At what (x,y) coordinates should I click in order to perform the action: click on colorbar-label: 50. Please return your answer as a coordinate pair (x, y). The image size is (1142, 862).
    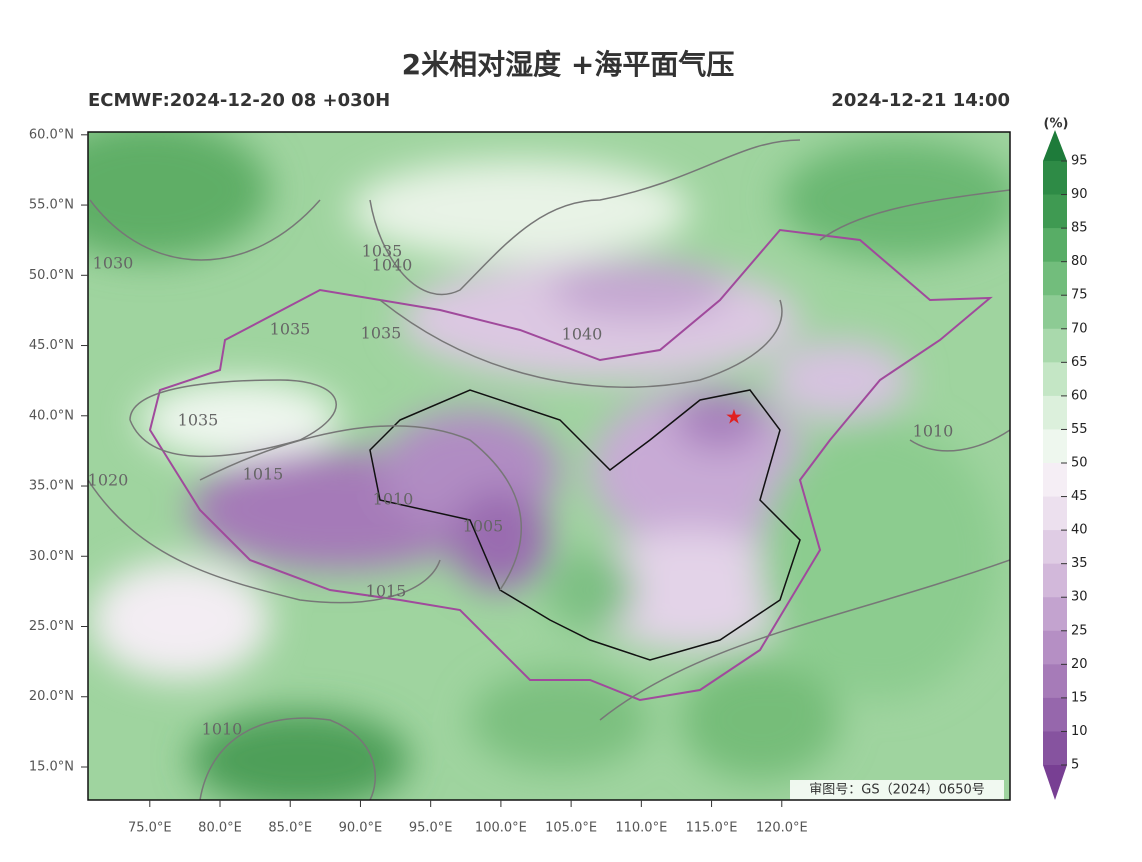
    Looking at the image, I should click on (1079, 463).